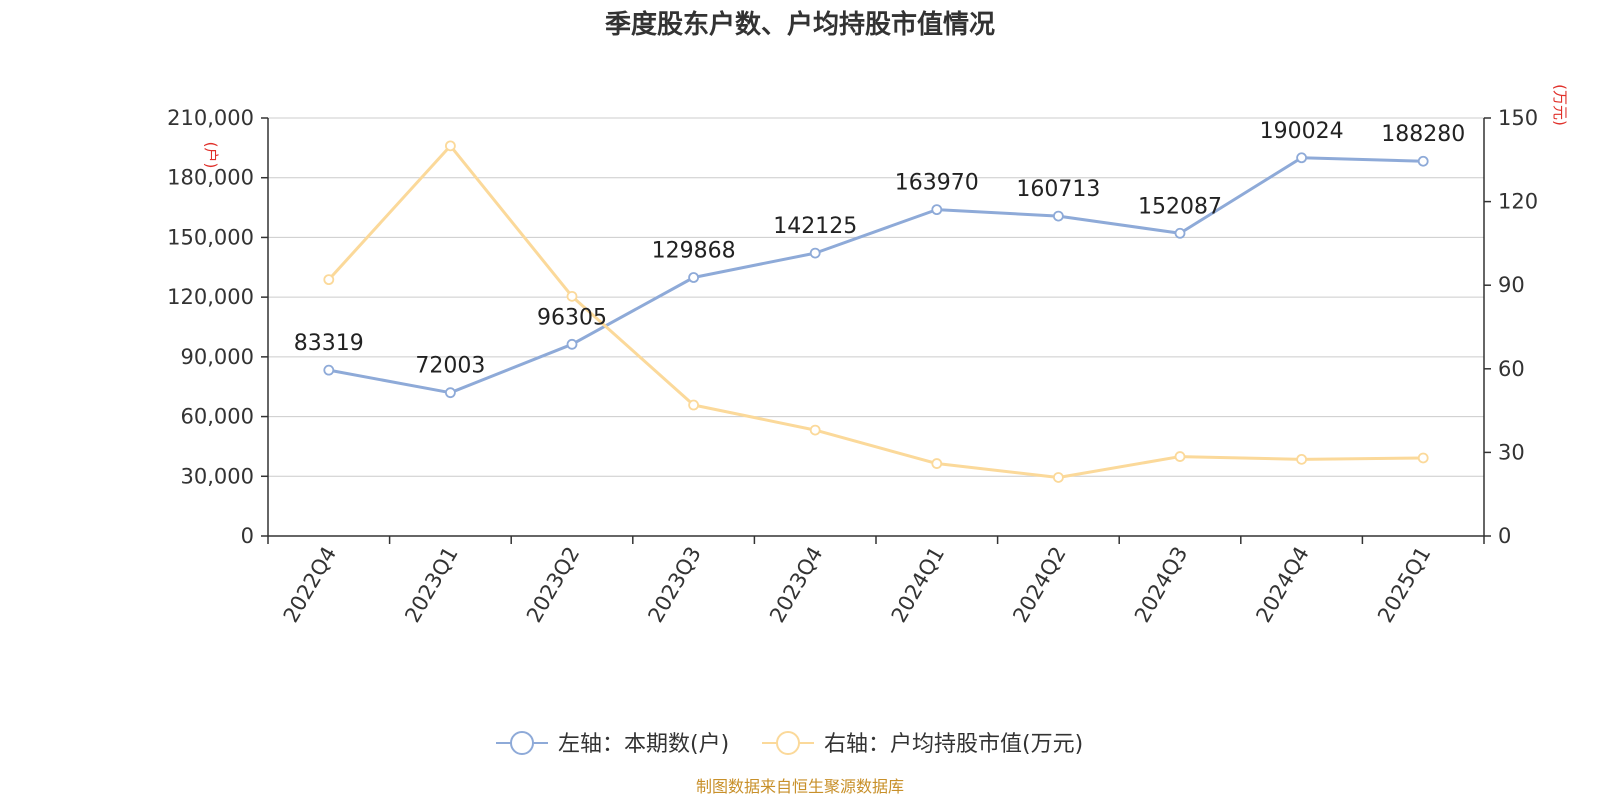 Image resolution: width=1600 pixels, height=804 pixels. I want to click on data-label: 163970, so click(937, 183).